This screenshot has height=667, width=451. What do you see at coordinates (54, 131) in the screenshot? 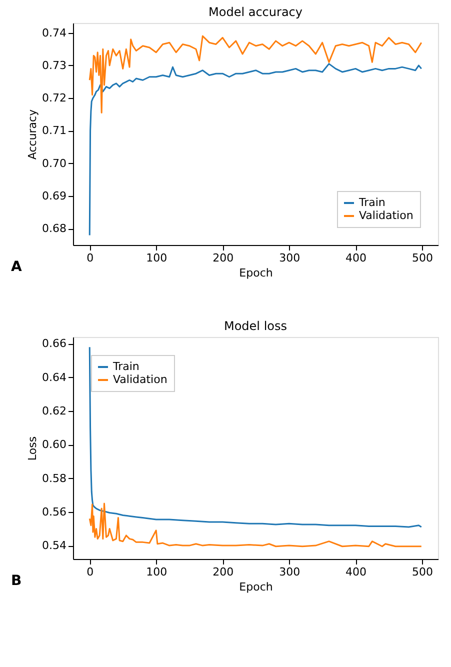
I see `y-tick-label: 0.71` at bounding box center [54, 131].